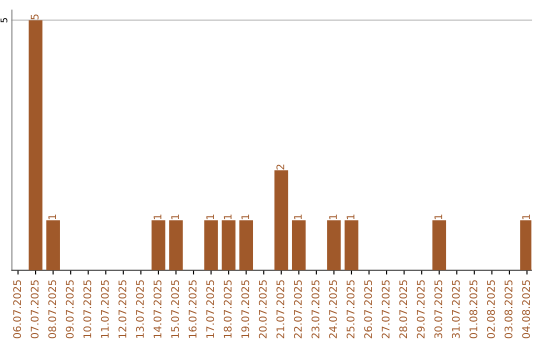 Image resolution: width=540 pixels, height=340 pixels. What do you see at coordinates (87, 309) in the screenshot?
I see `x-tick-label: 10.07.2025` at bounding box center [87, 309].